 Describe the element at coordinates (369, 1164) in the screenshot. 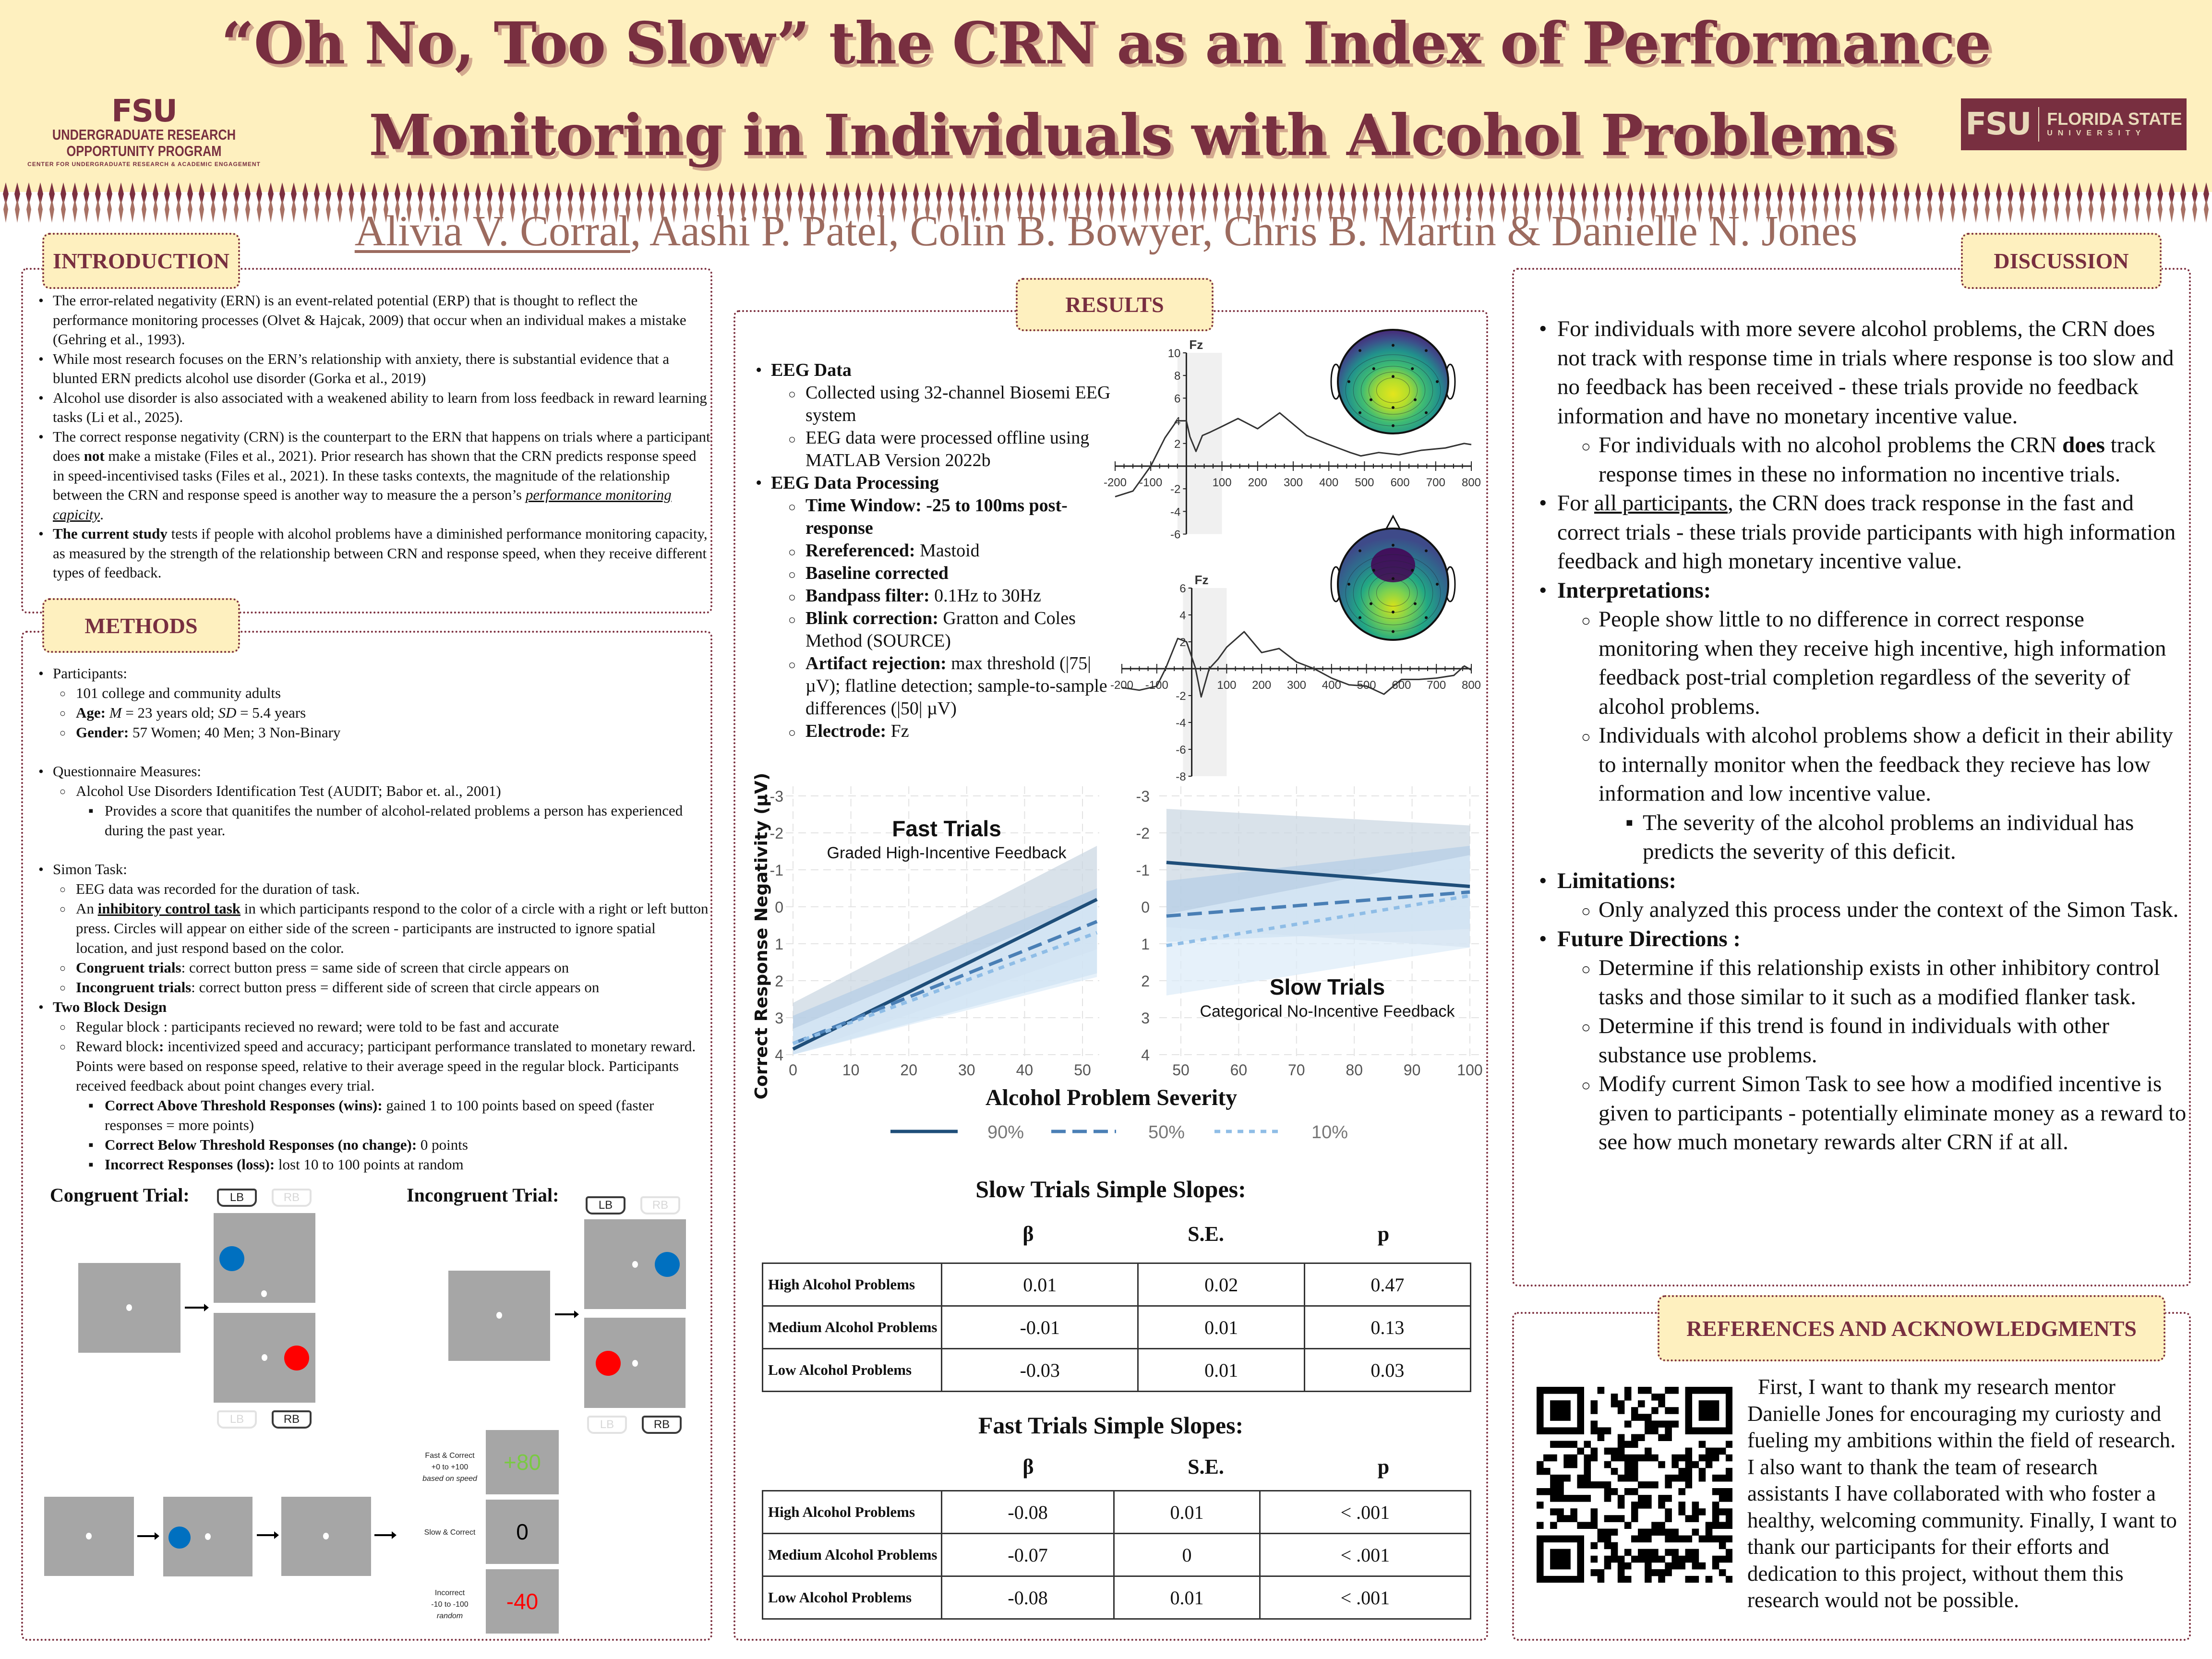

I see `text-run: lost 10 to 100 points at random` at that location.